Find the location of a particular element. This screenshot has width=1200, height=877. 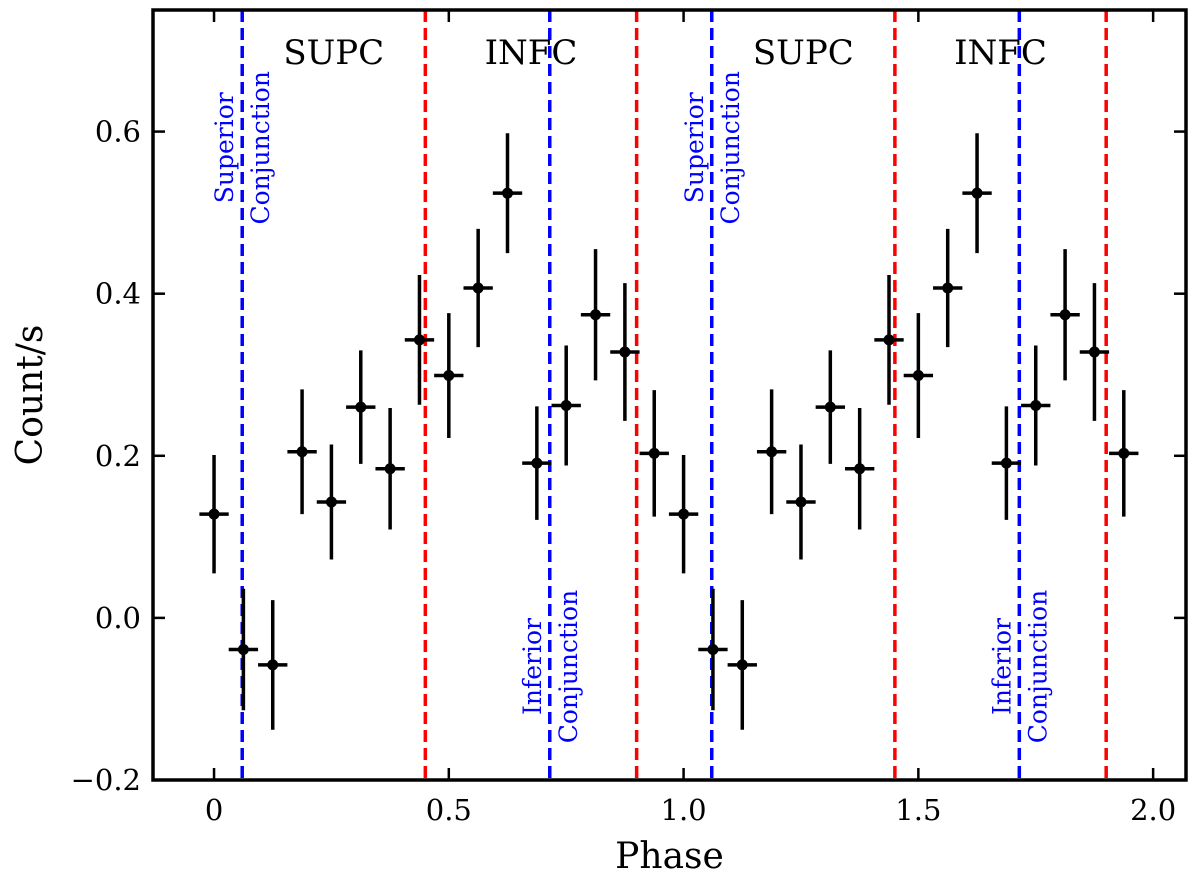

region-label-2: SUPC is located at coordinates (803, 53).